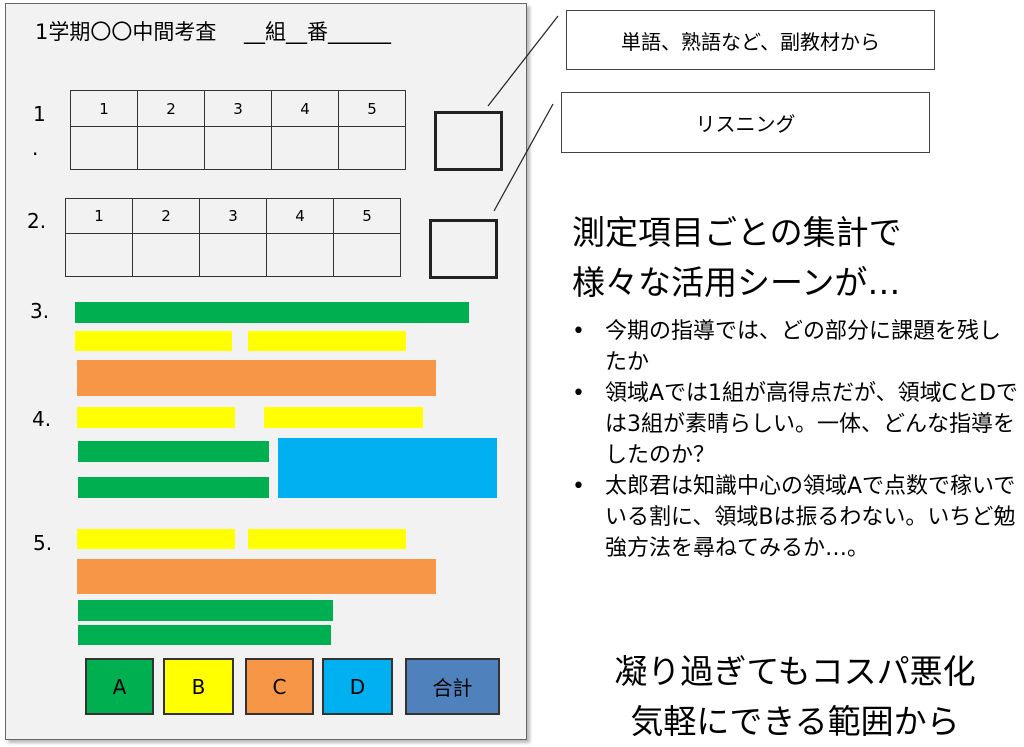 The height and width of the screenshot is (747, 1024). Describe the element at coordinates (37, 221) in the screenshot. I see `q2-label: 2.` at that location.